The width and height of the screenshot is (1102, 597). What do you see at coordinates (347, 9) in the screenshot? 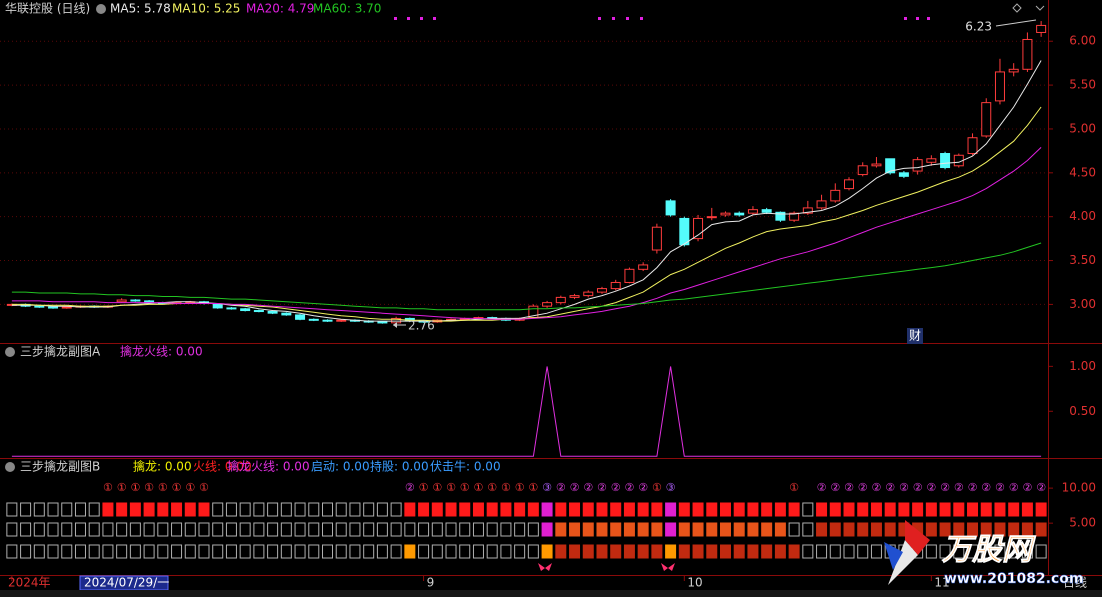
I see `legend-entry: MA60: 3.70` at bounding box center [347, 9].